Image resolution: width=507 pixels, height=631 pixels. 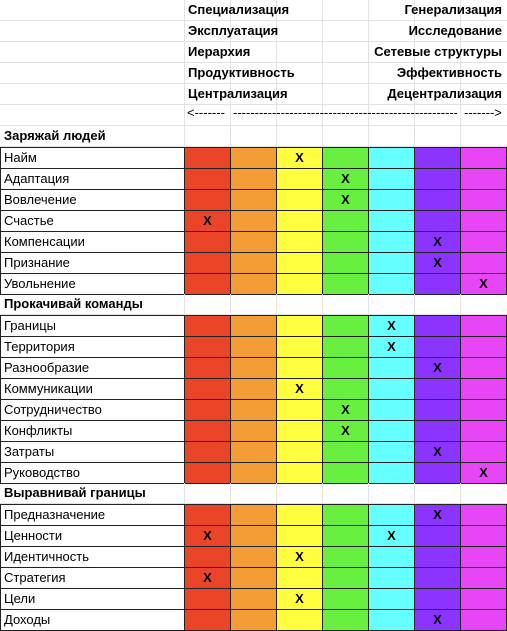 I want to click on header-right: Эффективность, so click(x=449, y=72).